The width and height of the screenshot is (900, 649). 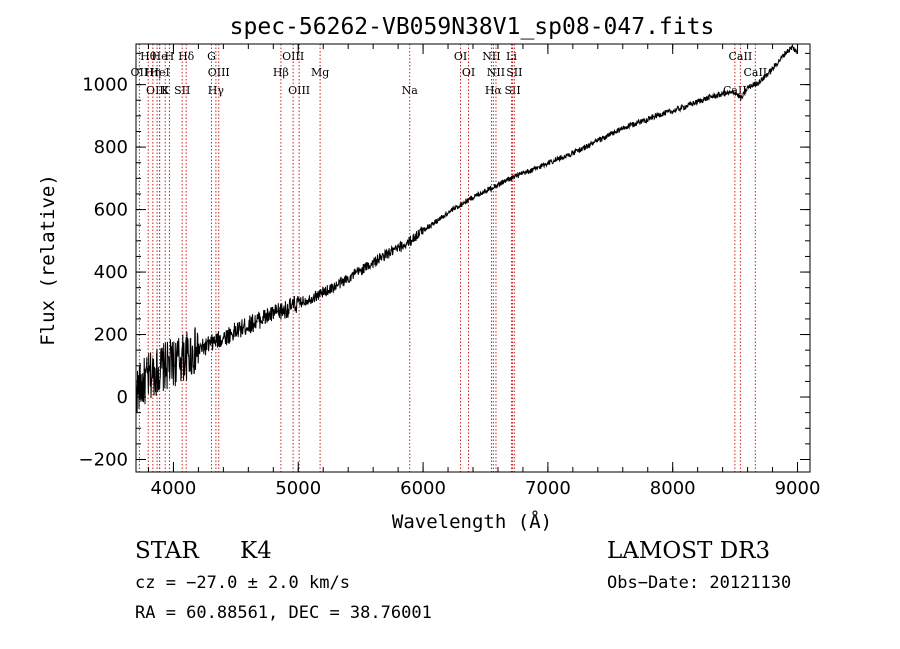 I want to click on spectral-line-label: K, so click(x=165, y=90).